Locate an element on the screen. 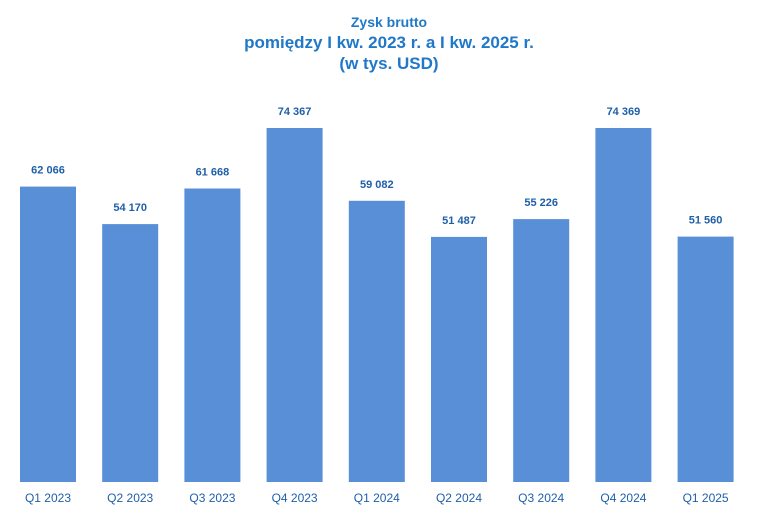 This screenshot has width=778, height=529. x-tick-label: Q4 2023 is located at coordinates (295, 498).